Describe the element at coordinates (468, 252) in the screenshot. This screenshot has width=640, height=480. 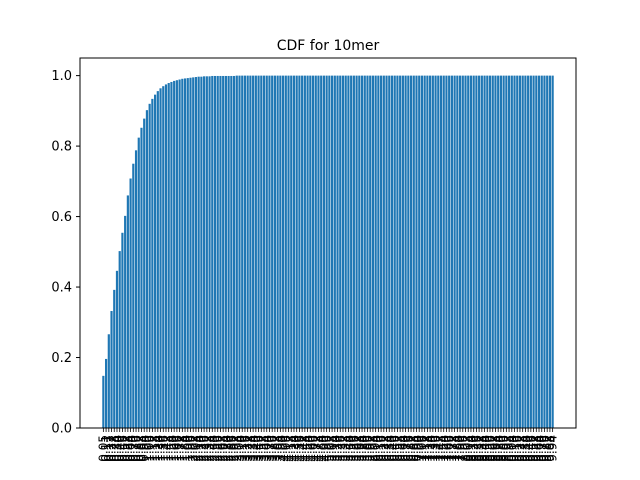
I see `bar-8.08` at that location.